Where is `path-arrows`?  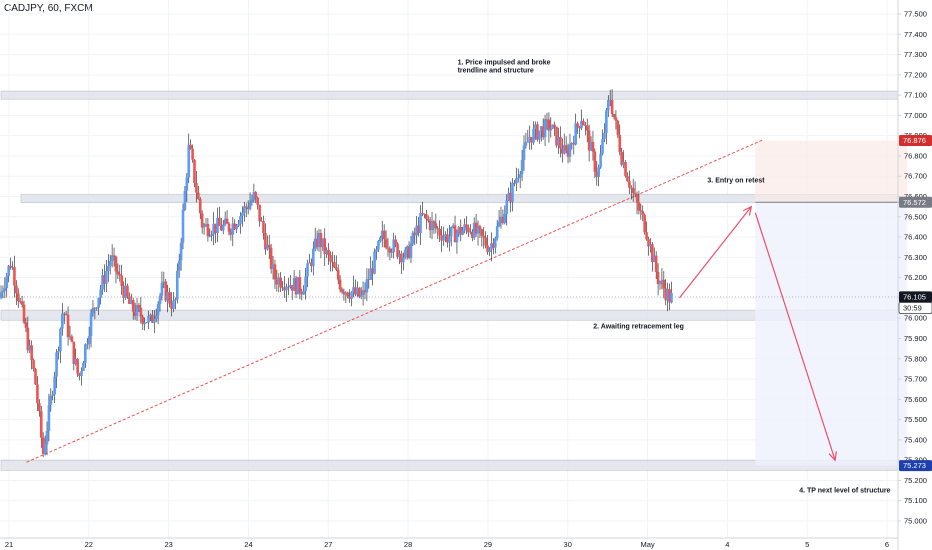
path-arrows is located at coordinates (758, 333).